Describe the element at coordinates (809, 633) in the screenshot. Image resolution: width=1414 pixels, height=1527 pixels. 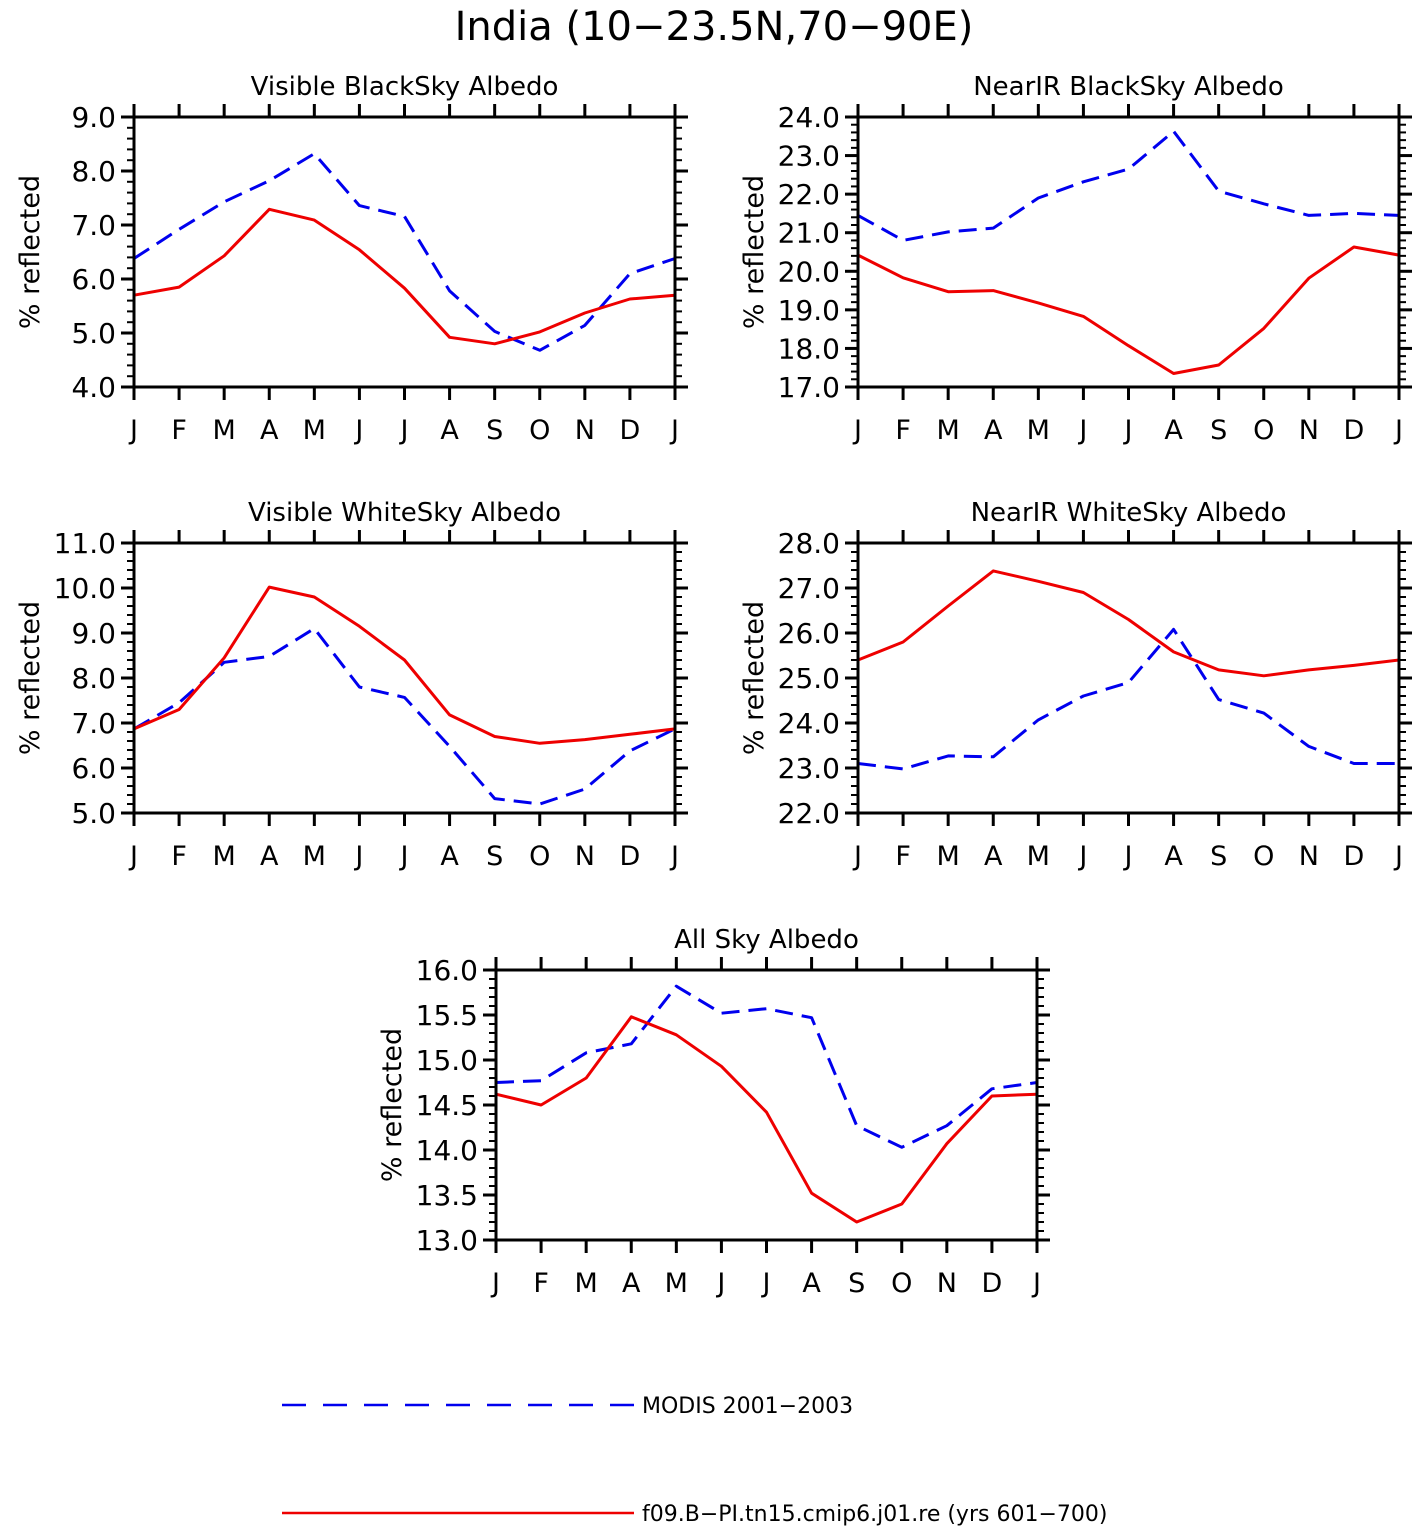
I see `y-tick-label: 26.0` at that location.